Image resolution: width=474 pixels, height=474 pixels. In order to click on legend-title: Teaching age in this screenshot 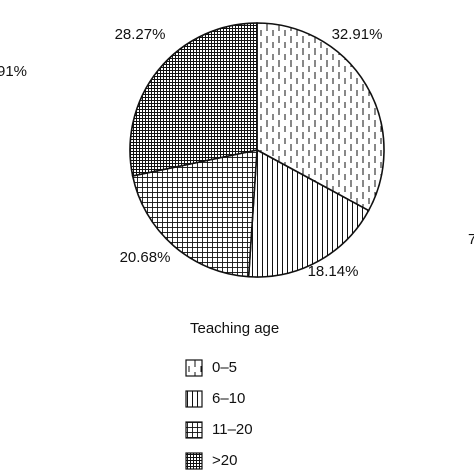, I will do `click(234, 328)`.